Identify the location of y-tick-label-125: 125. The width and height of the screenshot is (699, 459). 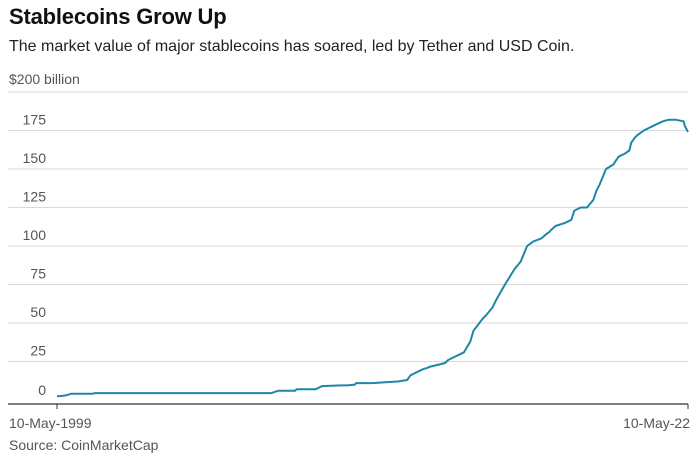
(35, 197).